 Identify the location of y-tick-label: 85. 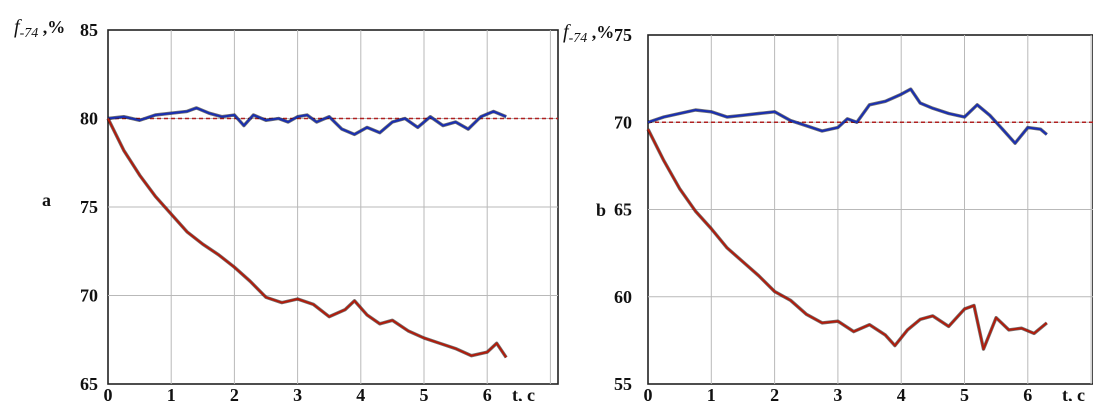
(89, 30).